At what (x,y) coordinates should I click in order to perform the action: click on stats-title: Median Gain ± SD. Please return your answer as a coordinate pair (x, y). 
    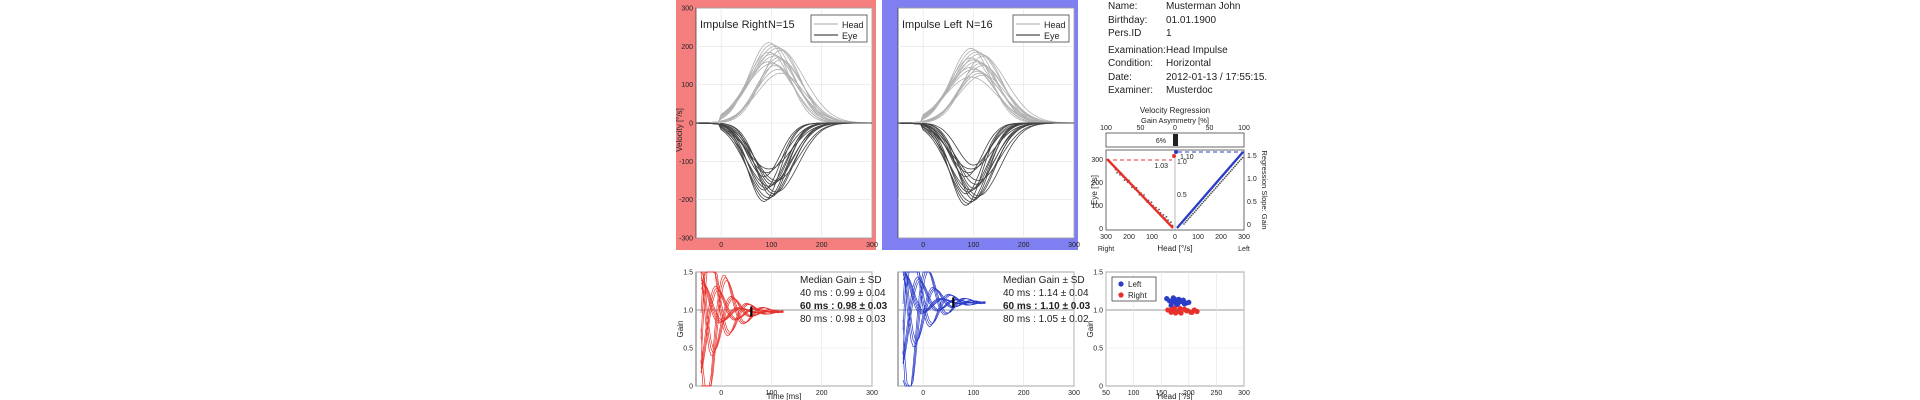
    Looking at the image, I should click on (841, 280).